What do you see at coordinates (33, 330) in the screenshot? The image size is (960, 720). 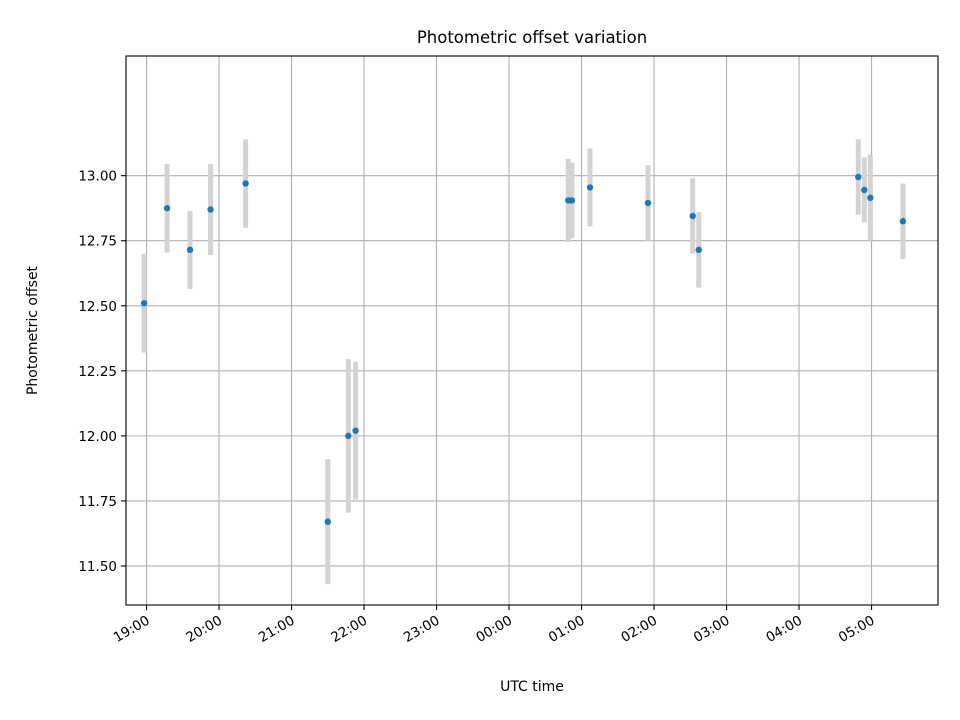 I see `y-axis-title: Photometric offset` at bounding box center [33, 330].